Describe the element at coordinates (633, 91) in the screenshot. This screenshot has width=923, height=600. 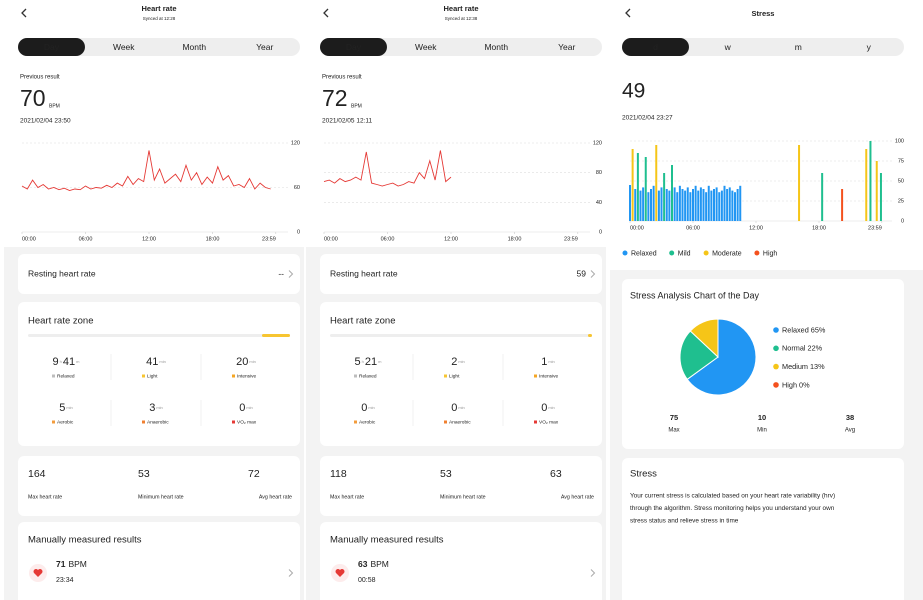
I see `stress-value: 49` at that location.